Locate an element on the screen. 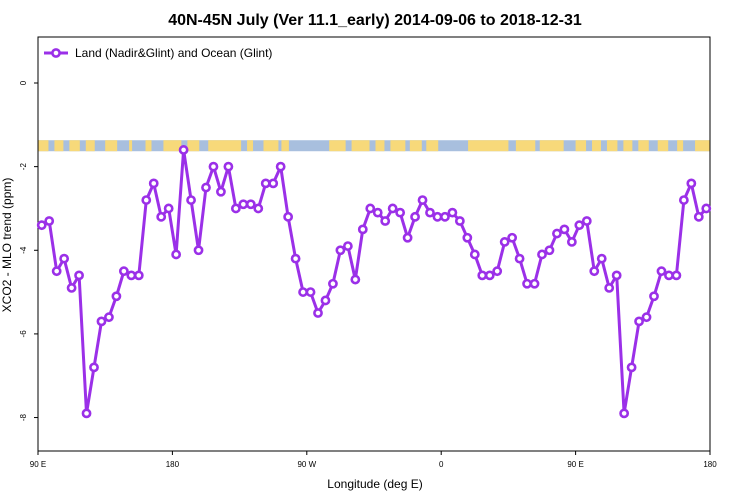  x-tick-label: 90 E is located at coordinates (38, 464).